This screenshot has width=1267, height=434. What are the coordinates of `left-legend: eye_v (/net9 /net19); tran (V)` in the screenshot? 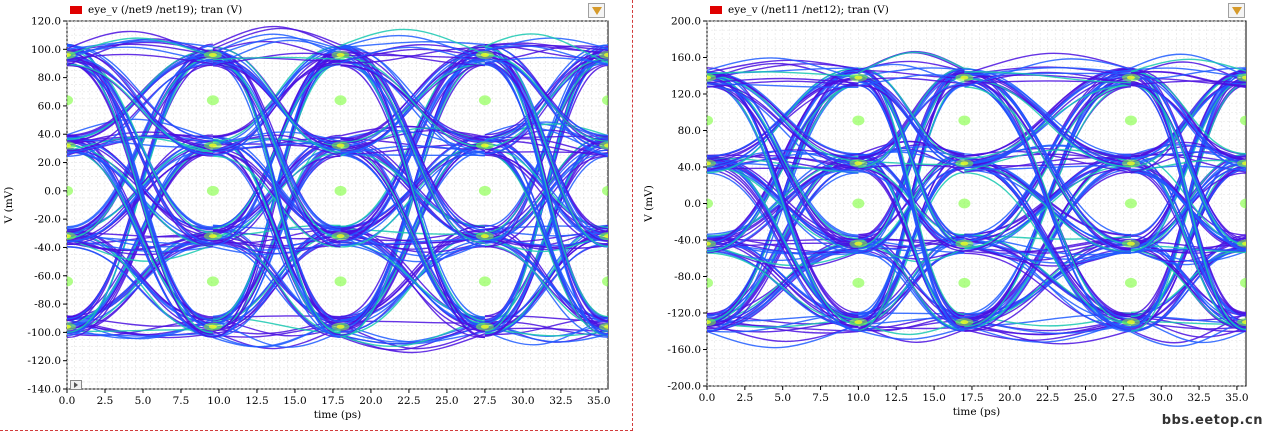 It's located at (156, 10).